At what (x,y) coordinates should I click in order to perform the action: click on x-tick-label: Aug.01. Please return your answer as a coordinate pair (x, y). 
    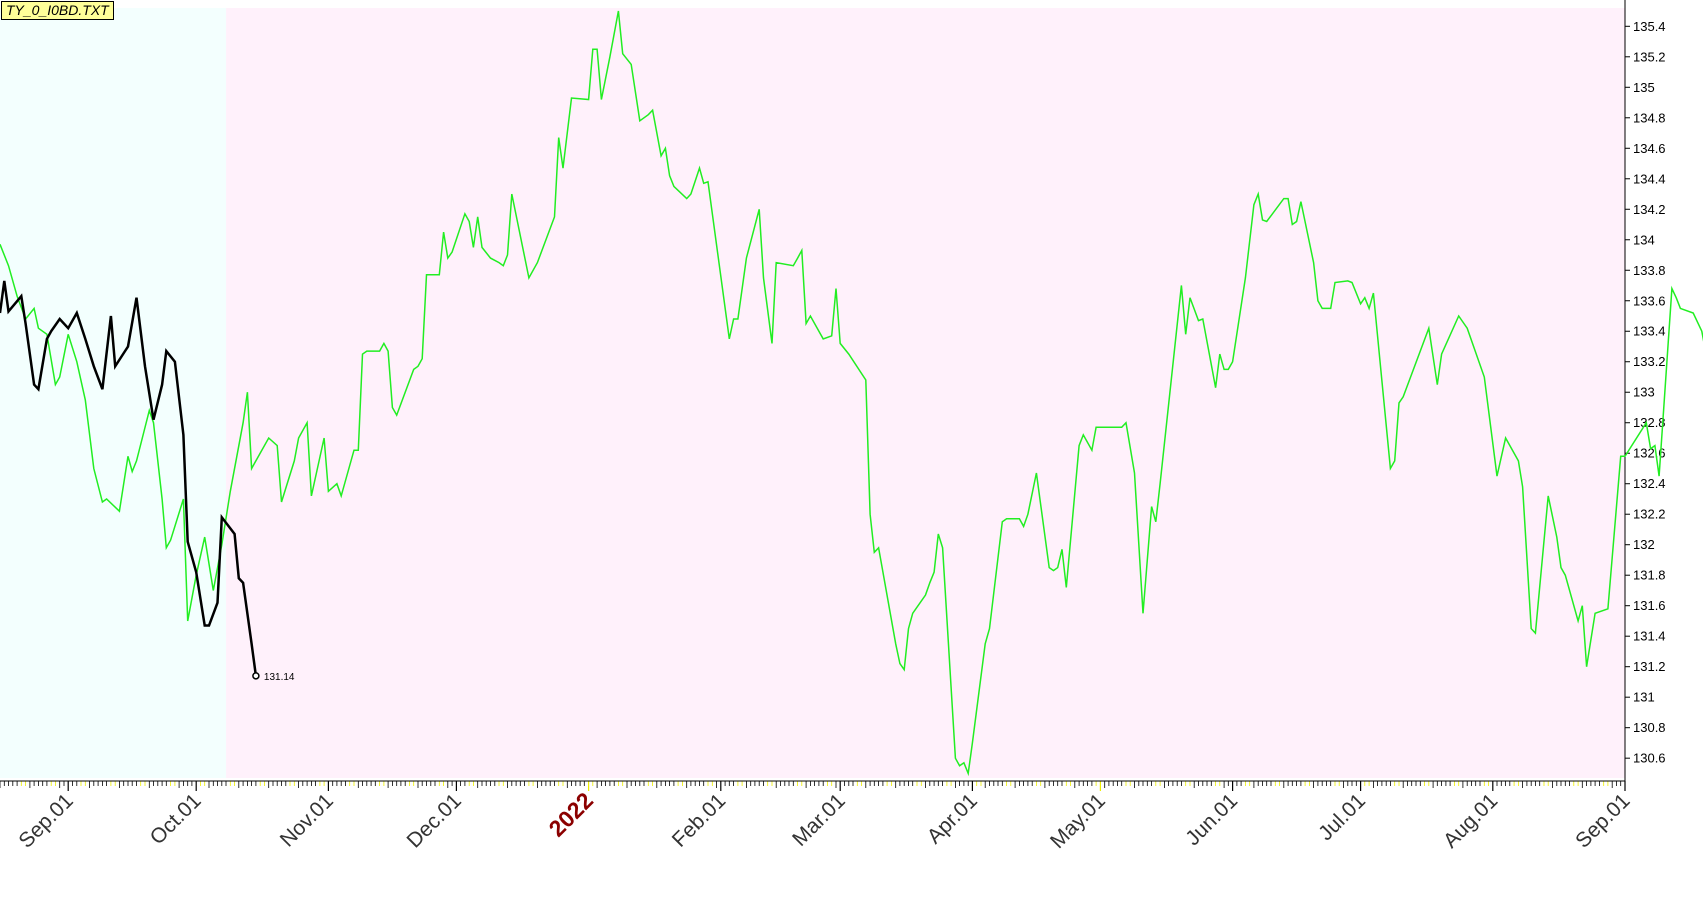
    Looking at the image, I should click on (1470, 820).